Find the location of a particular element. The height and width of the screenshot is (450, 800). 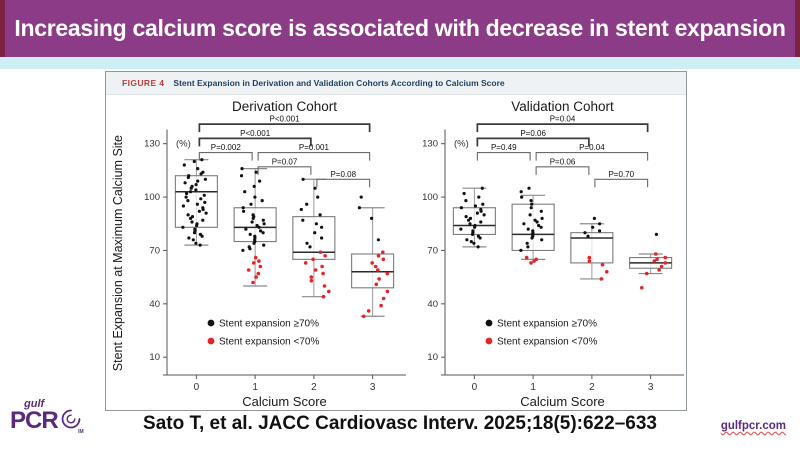

pvalue-label: P=0.08 is located at coordinates (343, 174).